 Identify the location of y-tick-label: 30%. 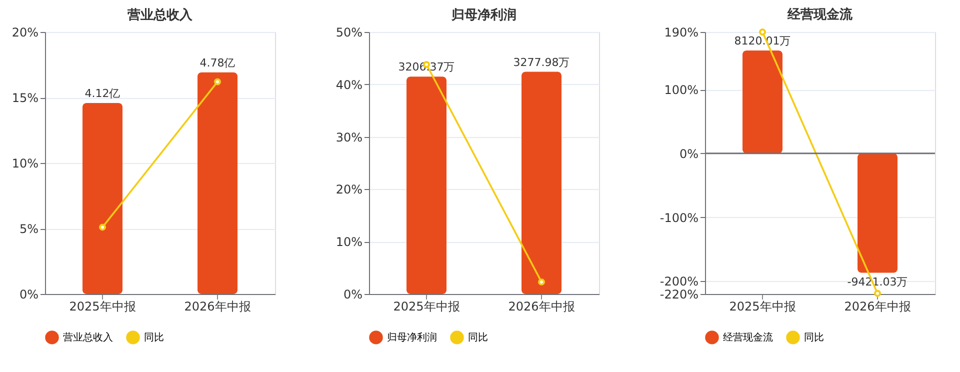
(349, 137).